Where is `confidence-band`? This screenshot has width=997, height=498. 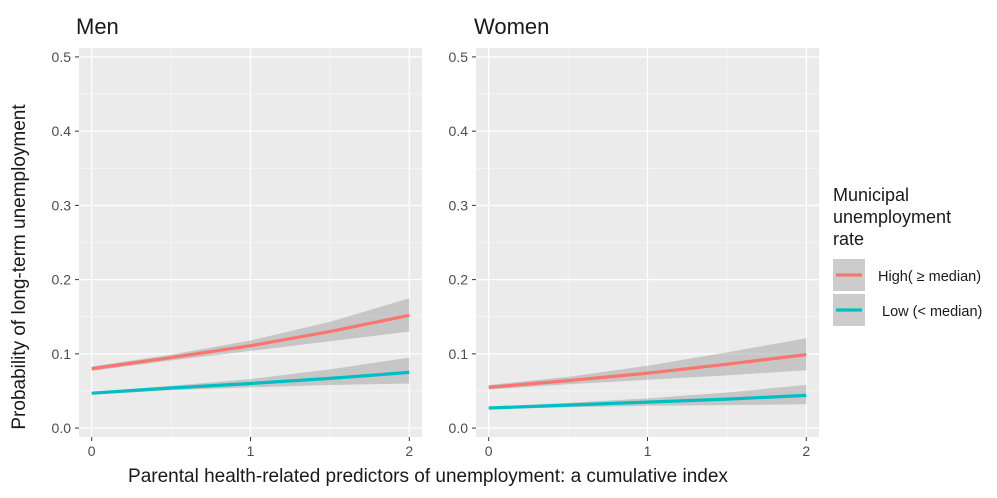
confidence-band is located at coordinates (647, 397).